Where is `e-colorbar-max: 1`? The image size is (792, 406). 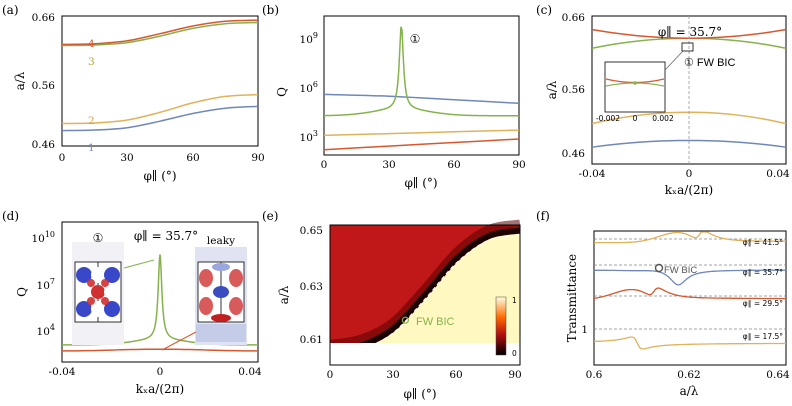
e-colorbar-max: 1 is located at coordinates (514, 300).